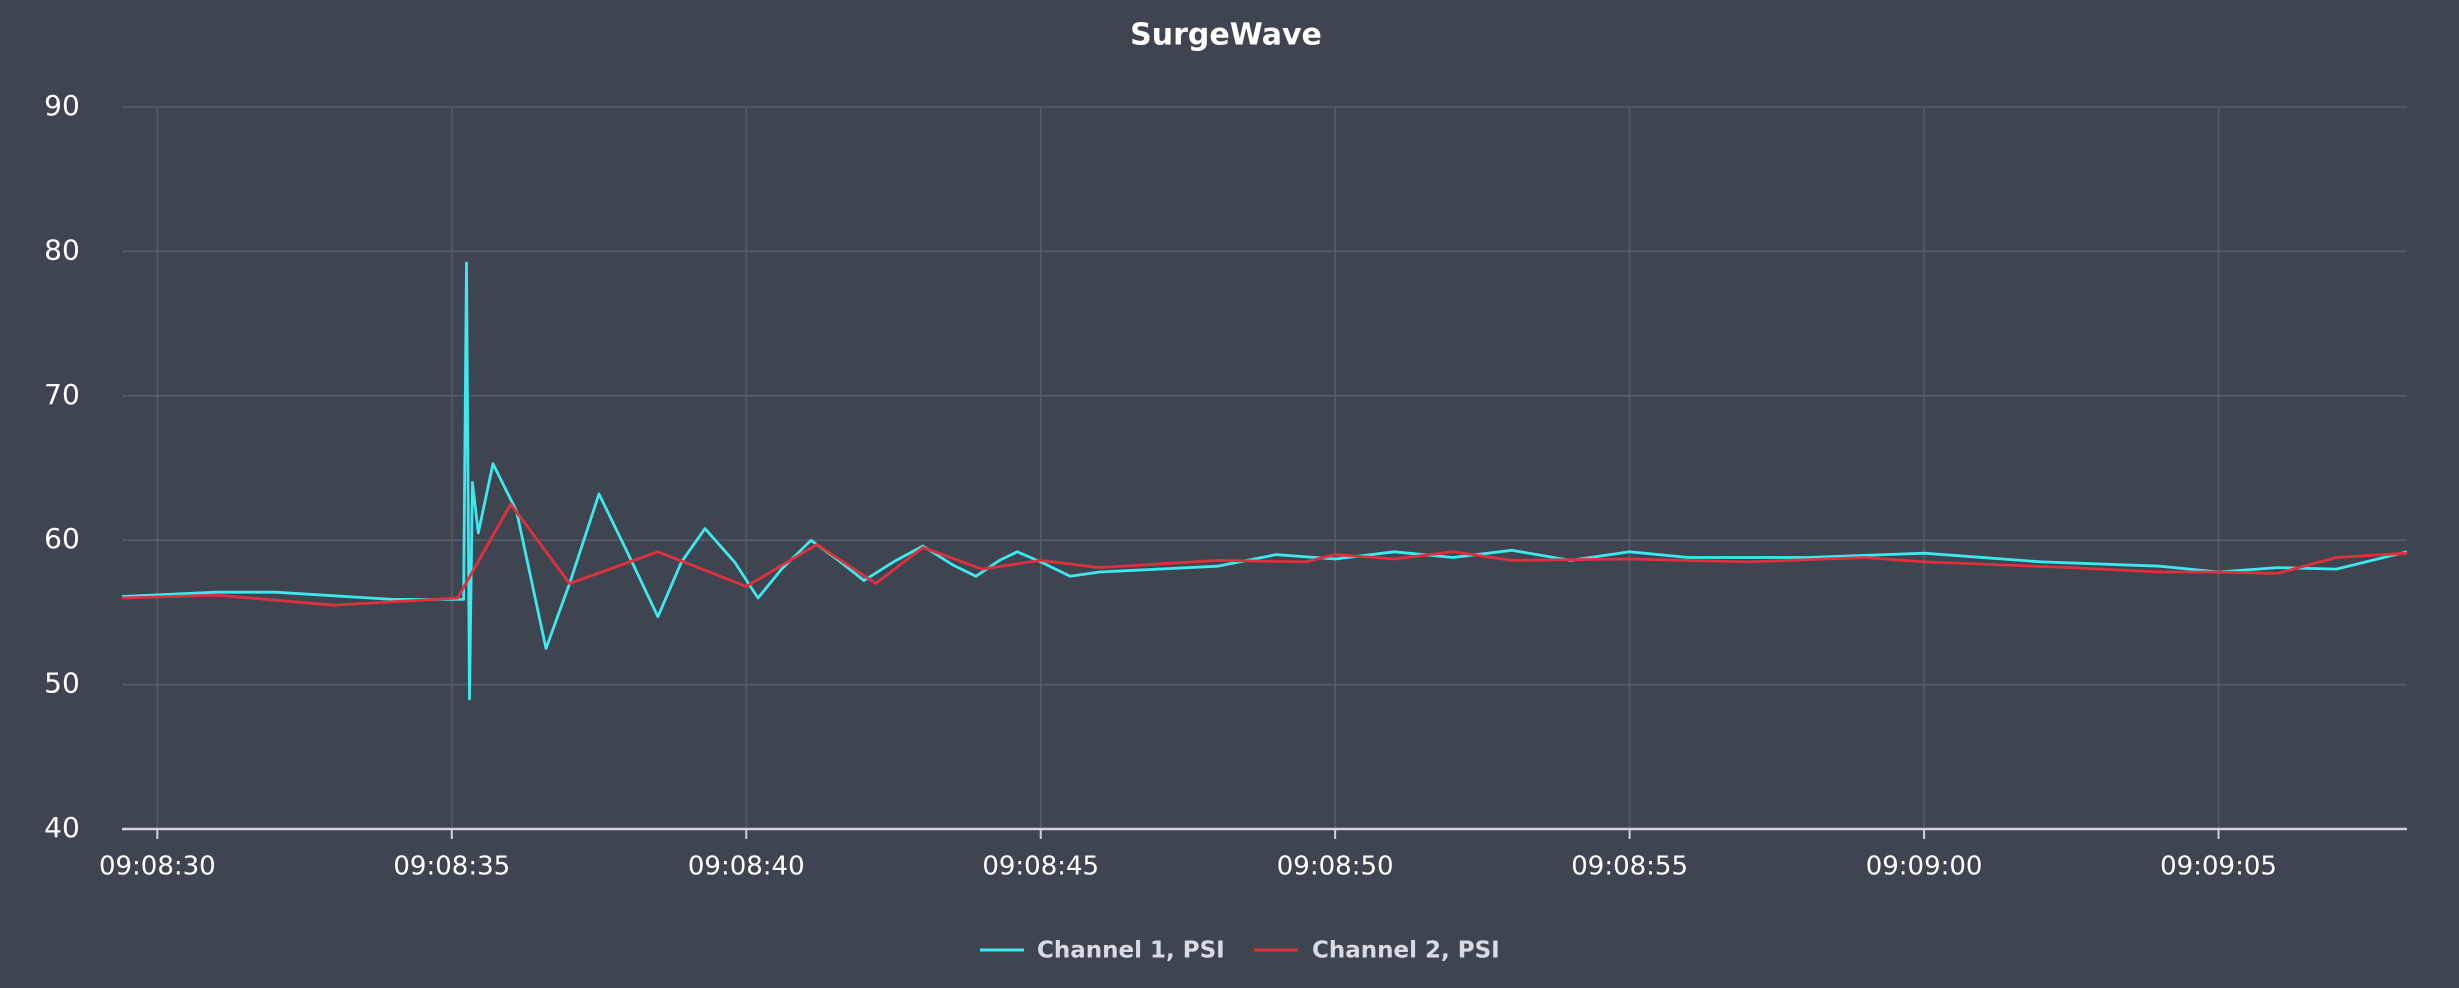 This screenshot has width=2459, height=988. What do you see at coordinates (1629, 867) in the screenshot?
I see `x-tick-label: 09:08:55` at bounding box center [1629, 867].